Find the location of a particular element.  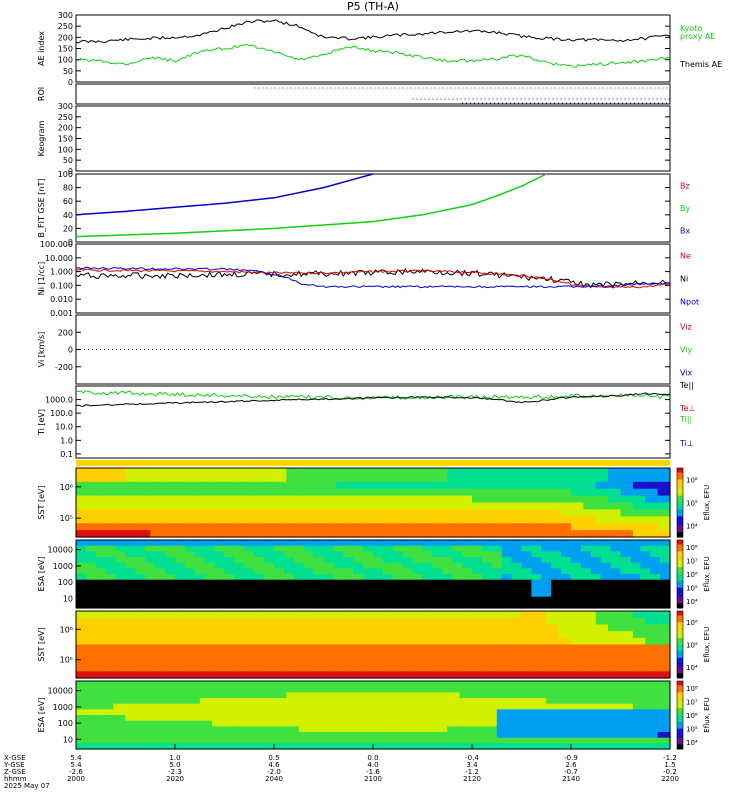

xtick-row1-3: 4.0 is located at coordinates (372, 765).